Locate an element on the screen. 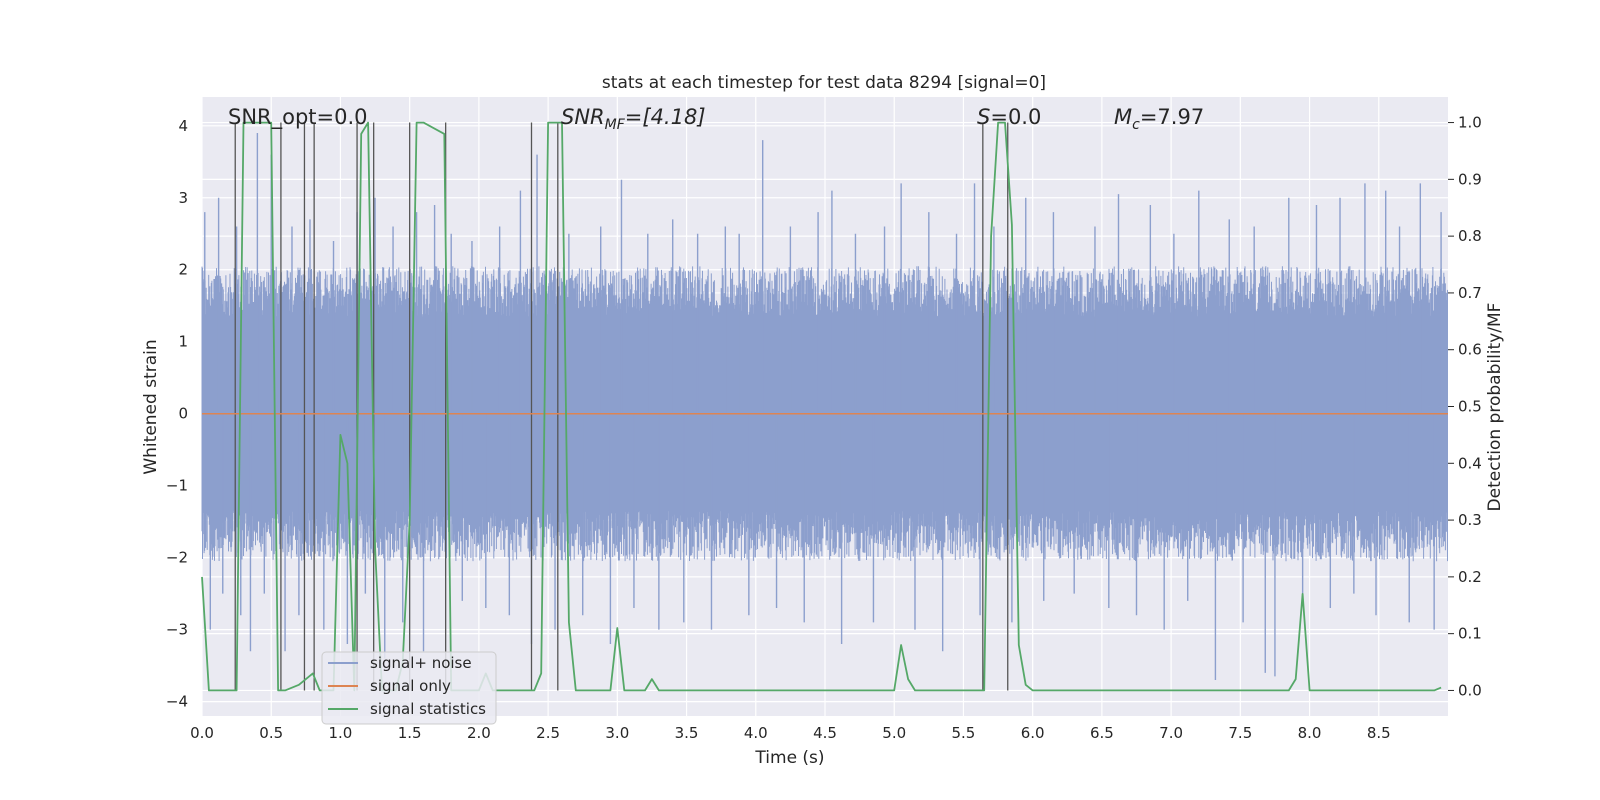  annotation-mc: Mc=7.97 is located at coordinates (1159, 119).